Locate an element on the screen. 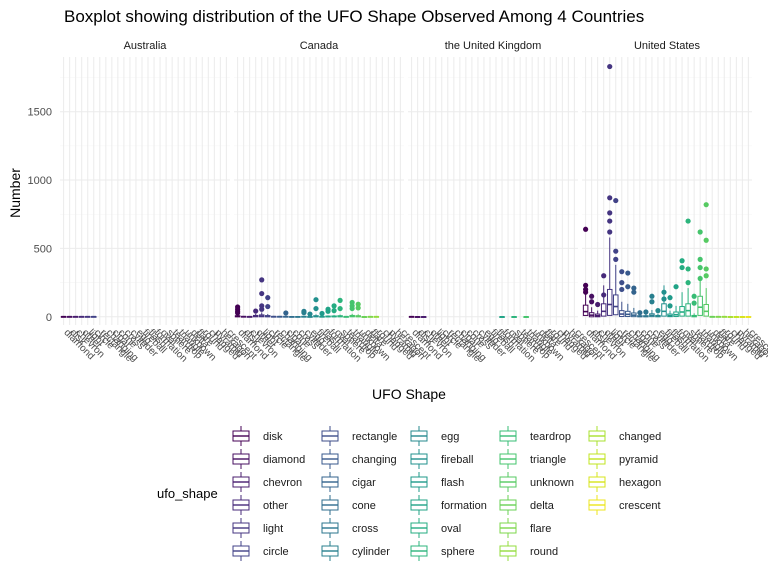 Image resolution: width=768 pixels, height=576 pixels. legend-label: flash is located at coordinates (452, 483).